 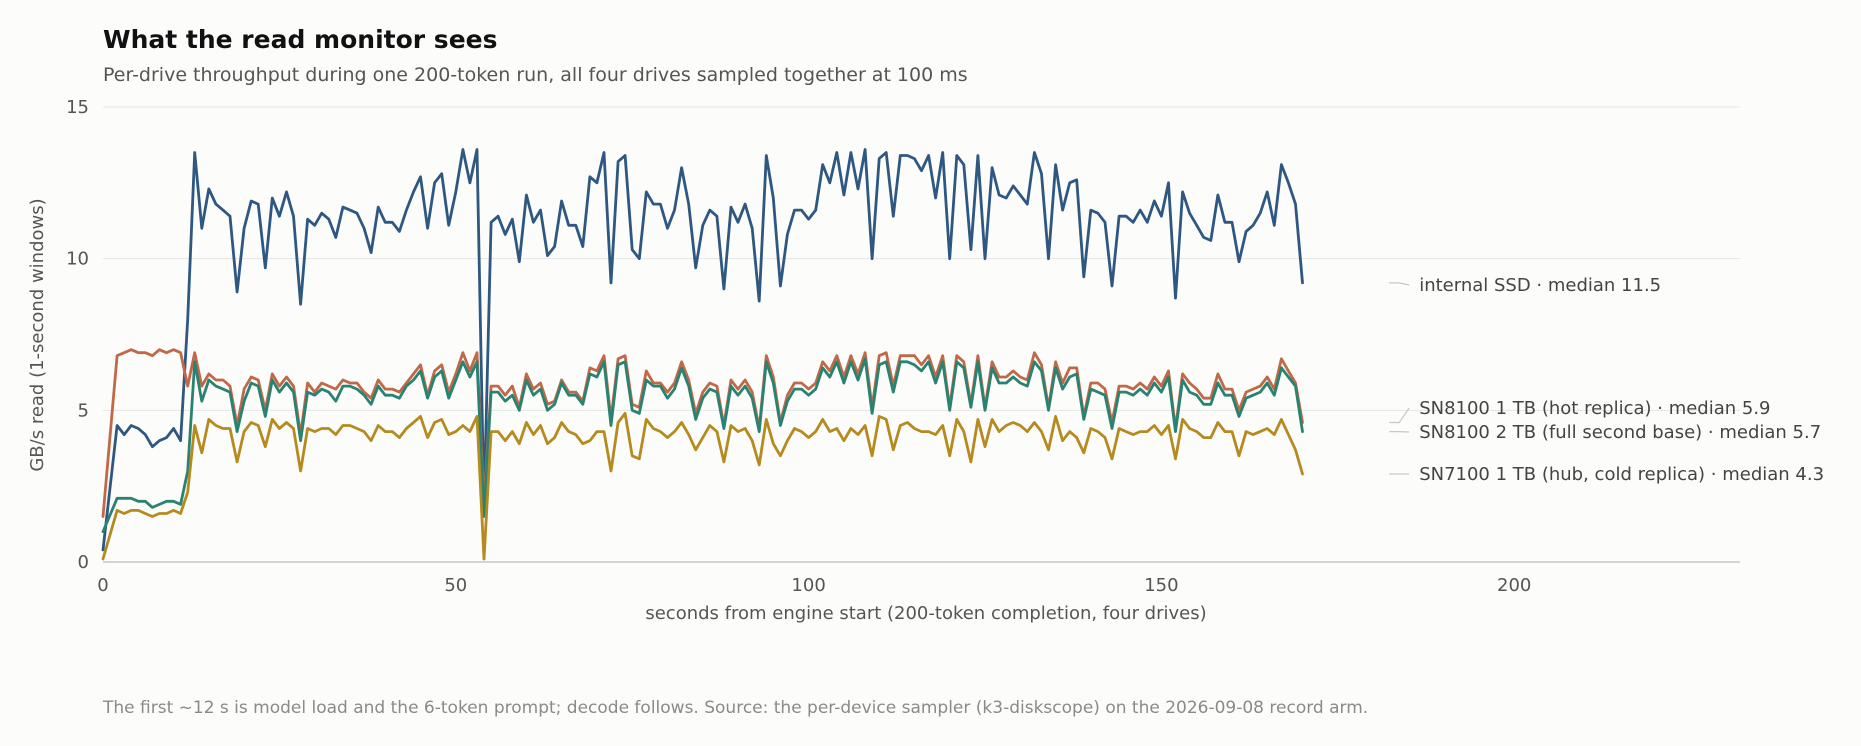 I want to click on series-label-1: SN8100 1 TB (hot replica) · median 5.9, so click(x=1594, y=408).